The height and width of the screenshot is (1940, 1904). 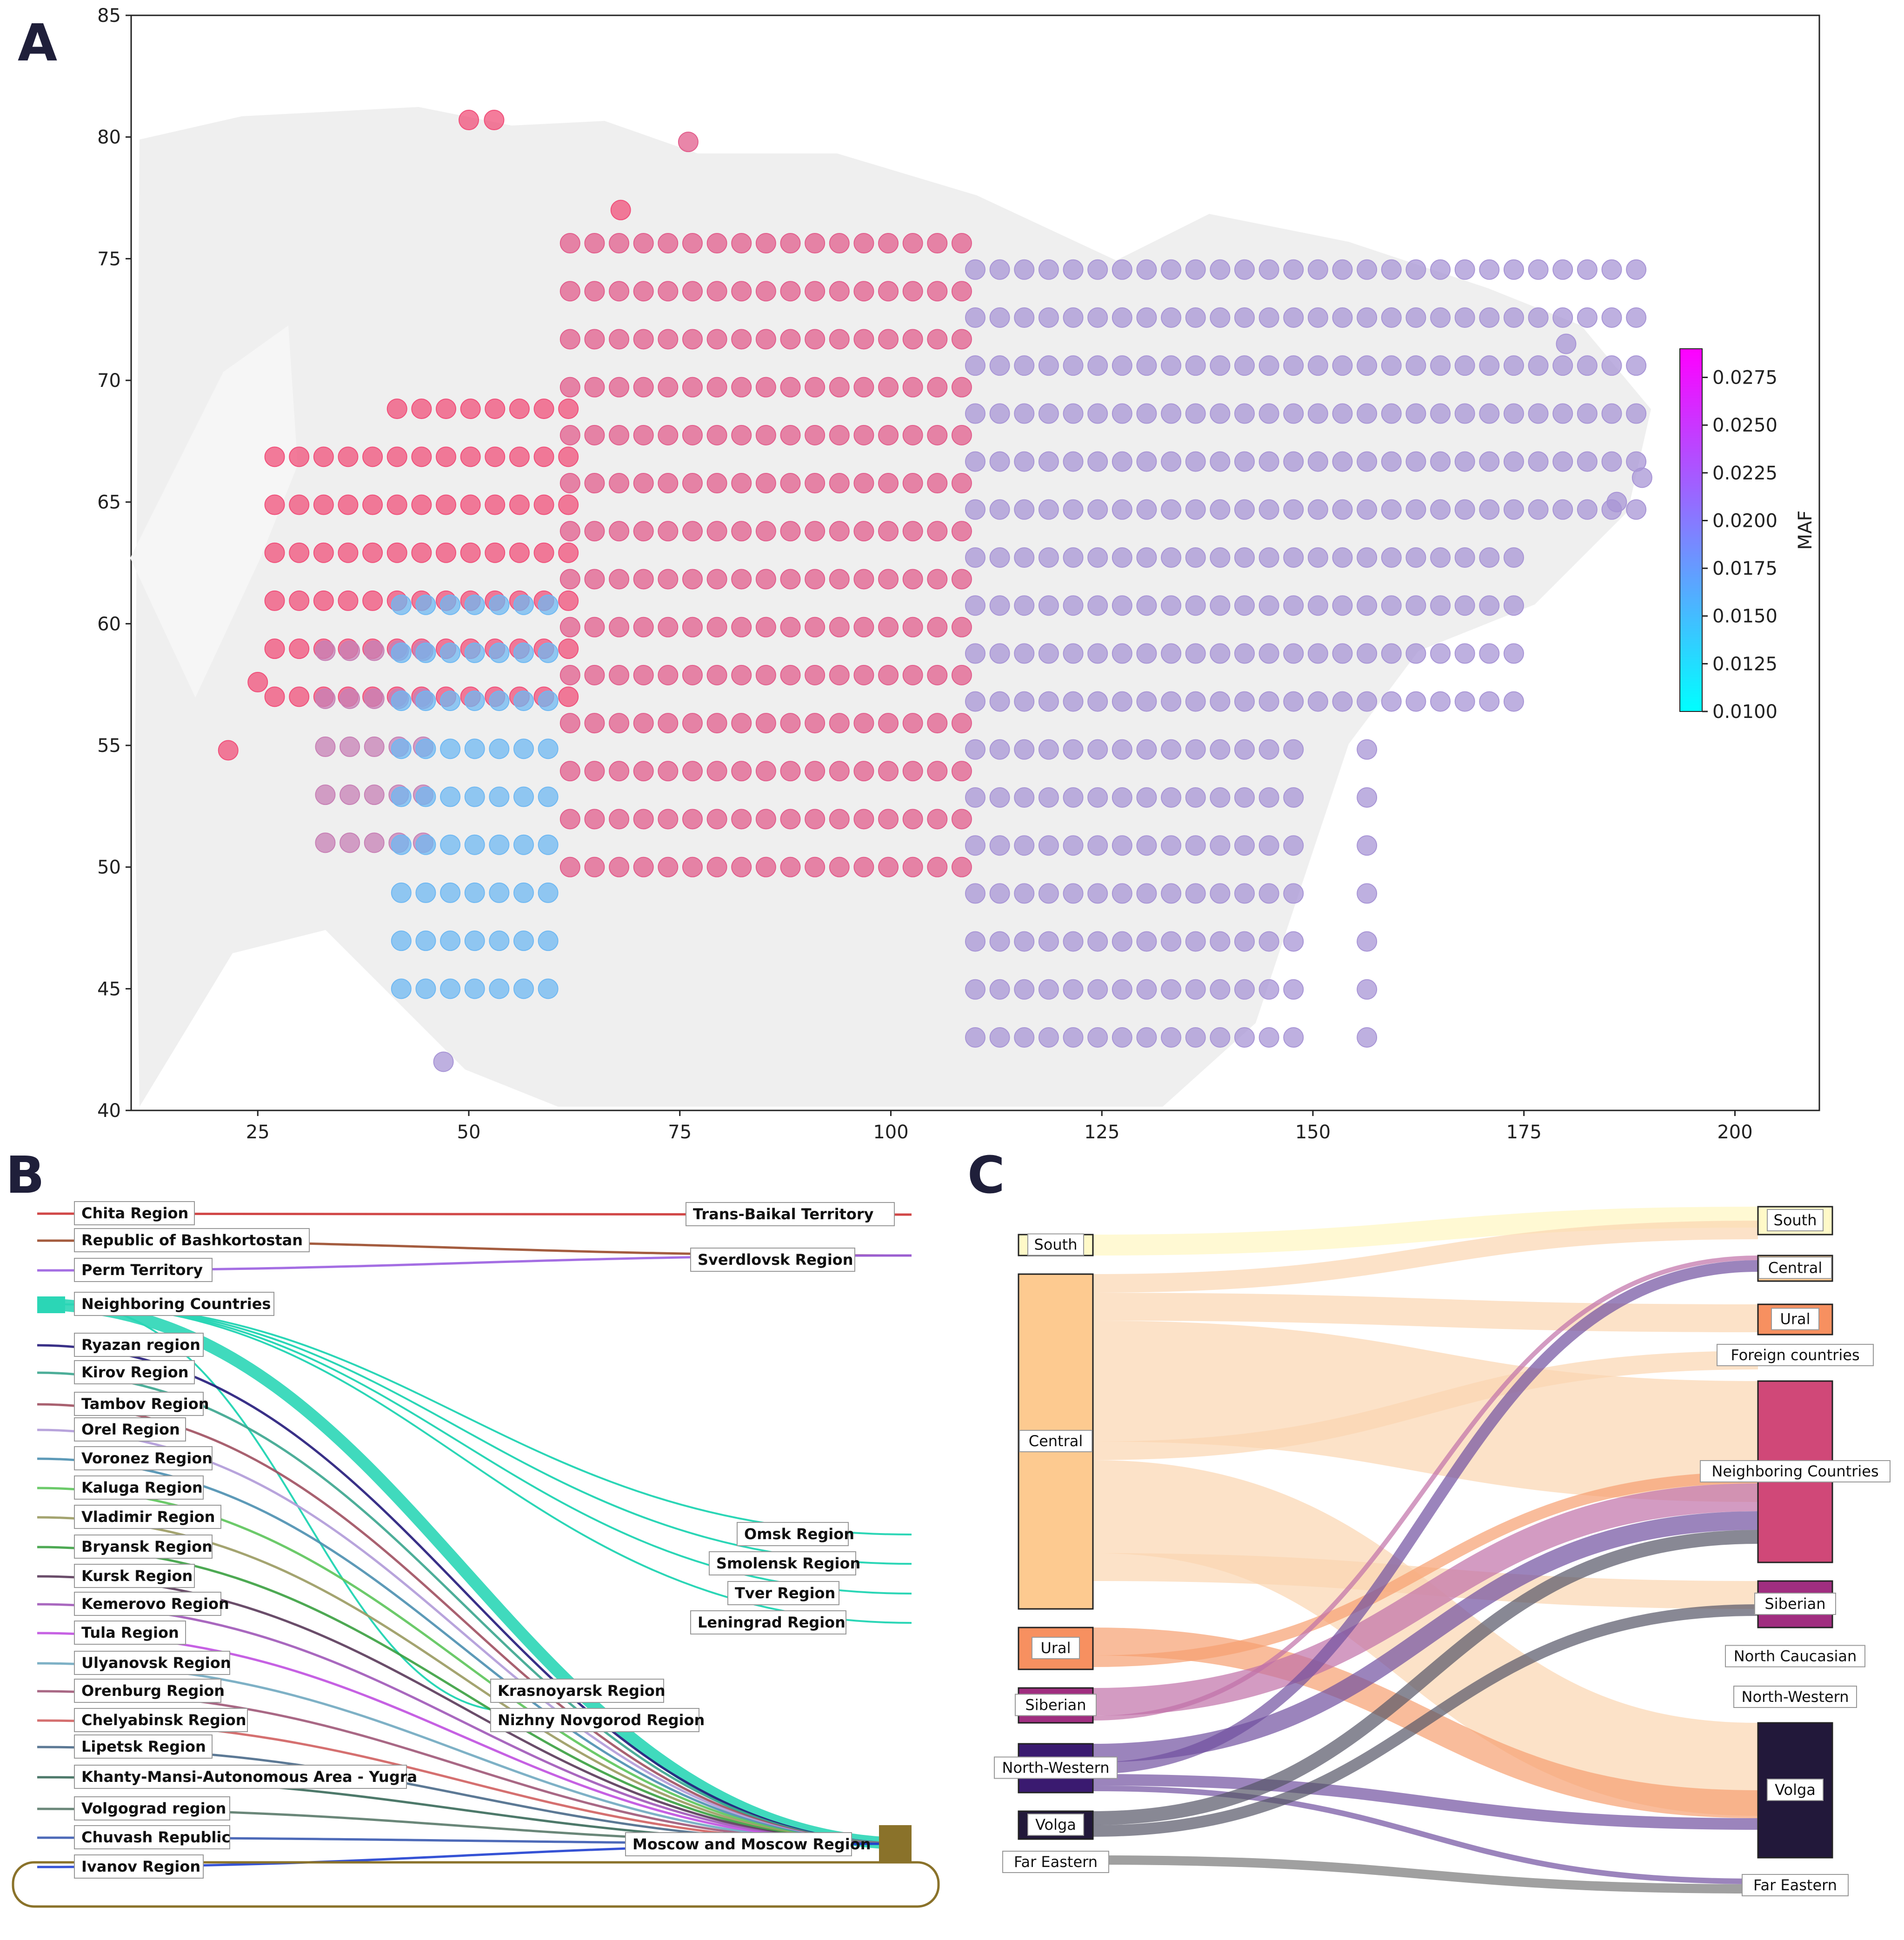 What do you see at coordinates (1794, 1471) in the screenshot?
I see `node-label-text: Neighboring Countries` at bounding box center [1794, 1471].